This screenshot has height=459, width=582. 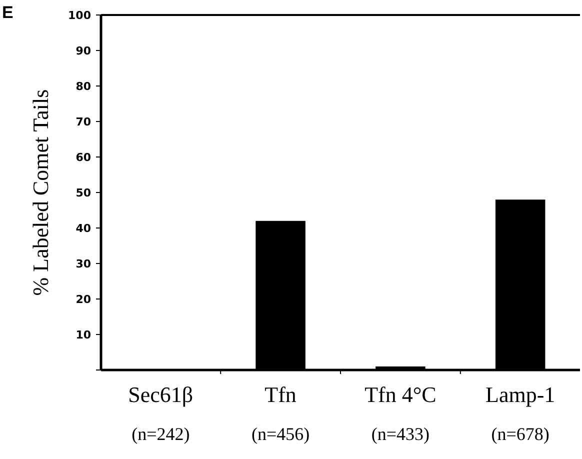 I want to click on y-tick-label: 50, so click(x=84, y=193).